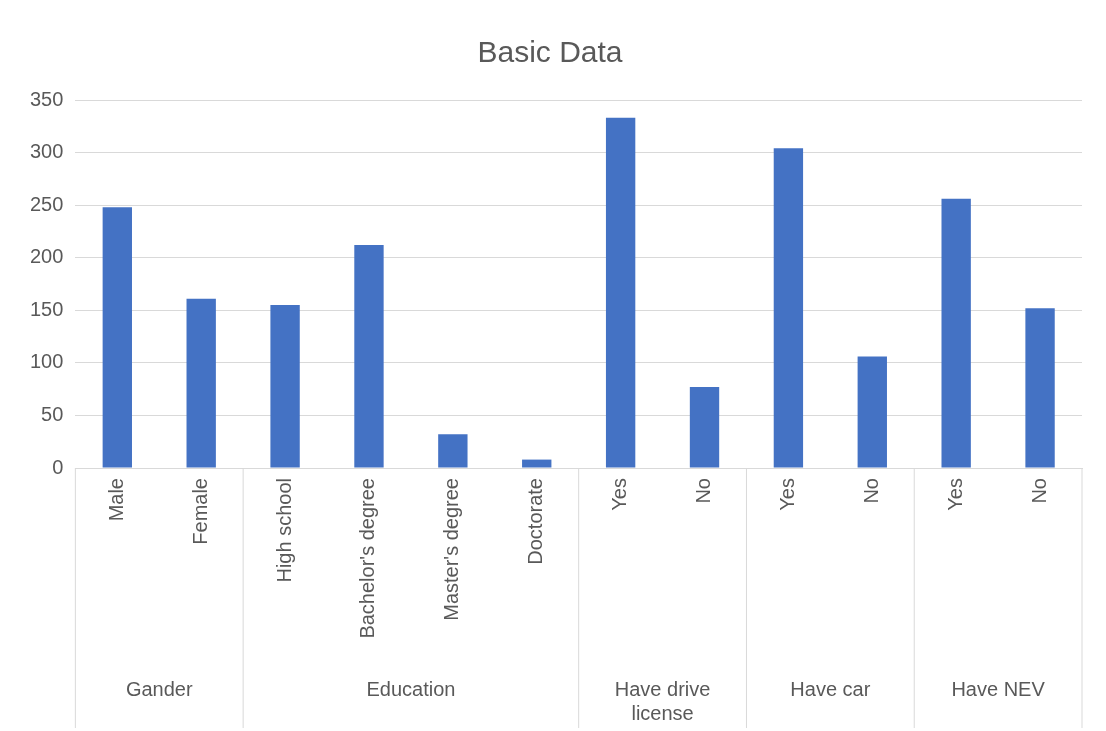 This screenshot has height=731, width=1106. I want to click on x-tick-label: Female, so click(199, 511).